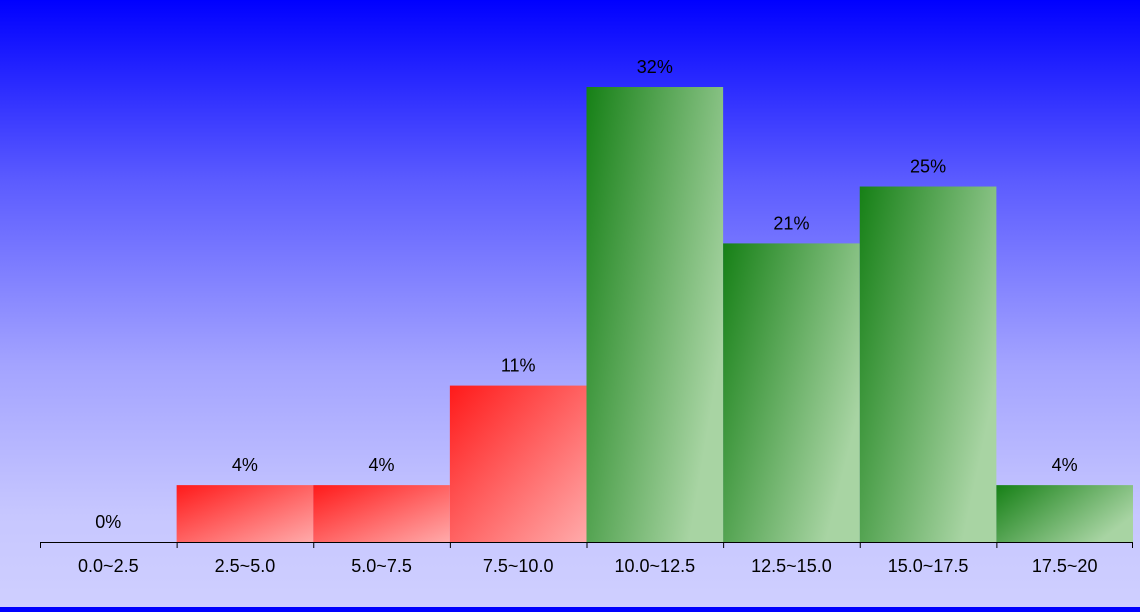 Image resolution: width=1140 pixels, height=612 pixels. Describe the element at coordinates (655, 67) in the screenshot. I see `value-label-5: 32%` at that location.